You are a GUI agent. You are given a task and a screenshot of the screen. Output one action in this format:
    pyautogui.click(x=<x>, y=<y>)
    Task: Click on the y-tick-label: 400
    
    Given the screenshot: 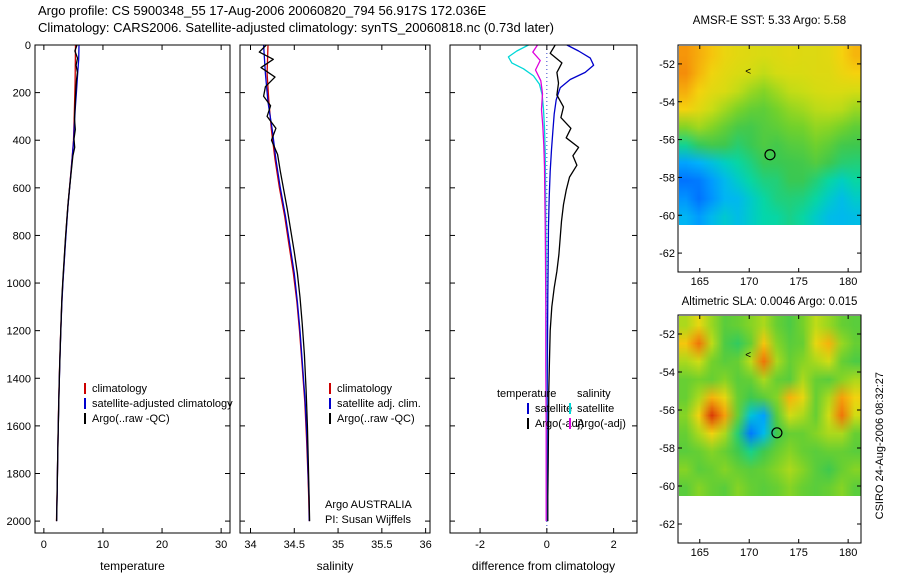 What is the action you would take?
    pyautogui.click(x=22, y=141)
    